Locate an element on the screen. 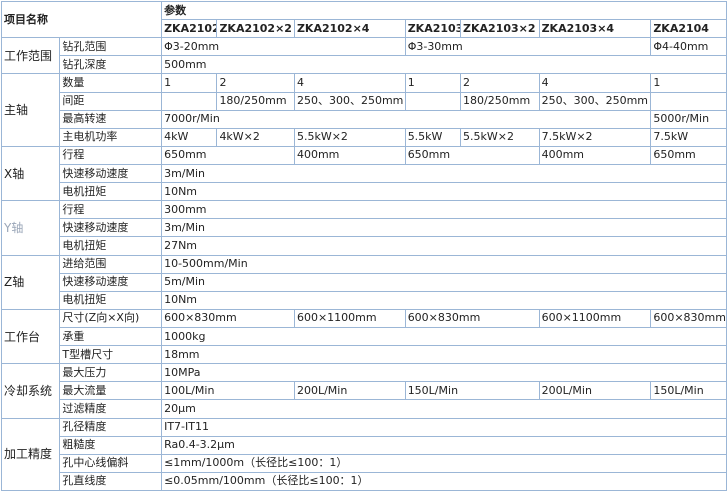  group-label: X轴 is located at coordinates (30, 173).